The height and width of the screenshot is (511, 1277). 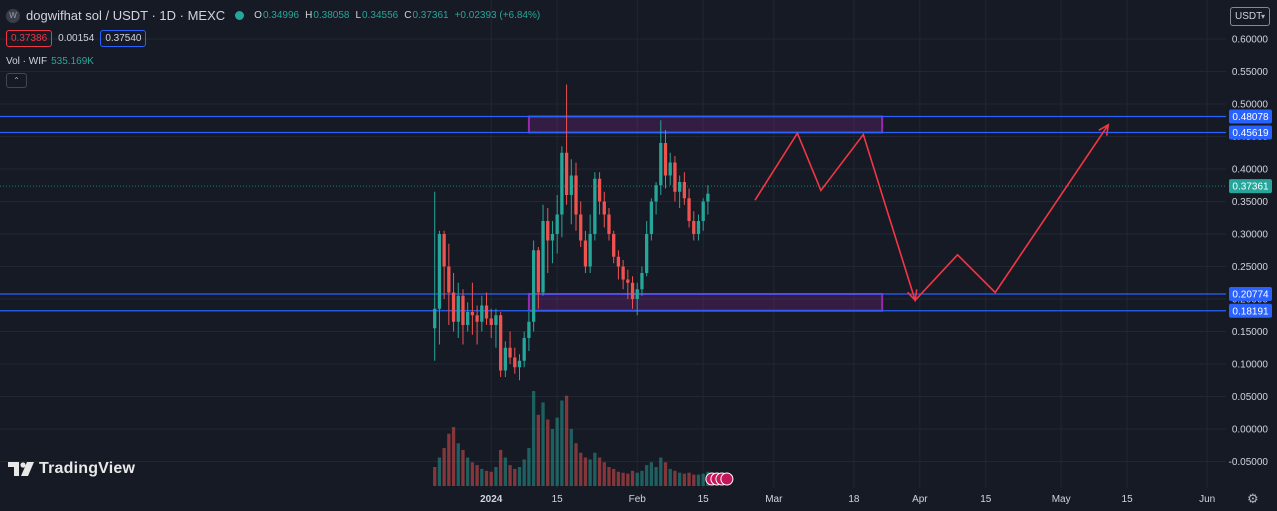 I want to click on volume-value: 535.169K, so click(x=72, y=61).